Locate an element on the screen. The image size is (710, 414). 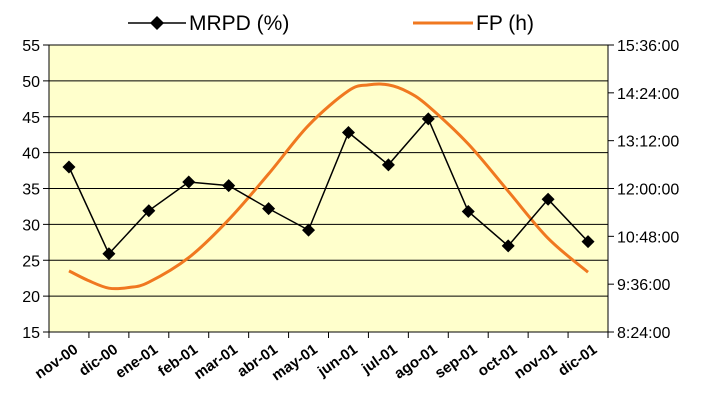
left-tick-label: 35 is located at coordinates (31, 190).